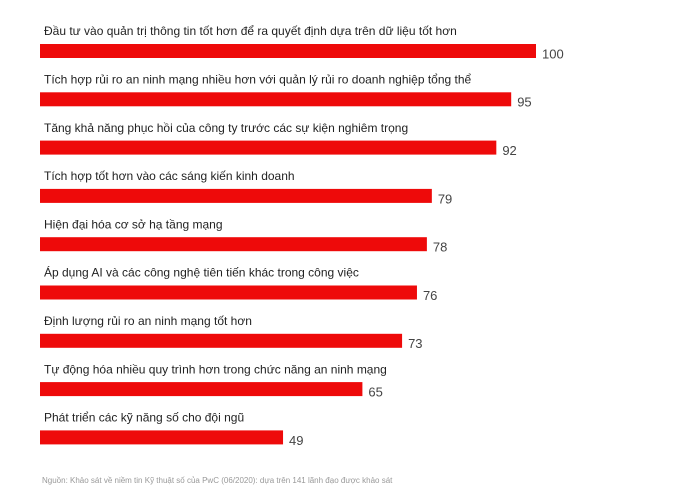 The image size is (700, 498). I want to click on value-label: 76, so click(430, 295).